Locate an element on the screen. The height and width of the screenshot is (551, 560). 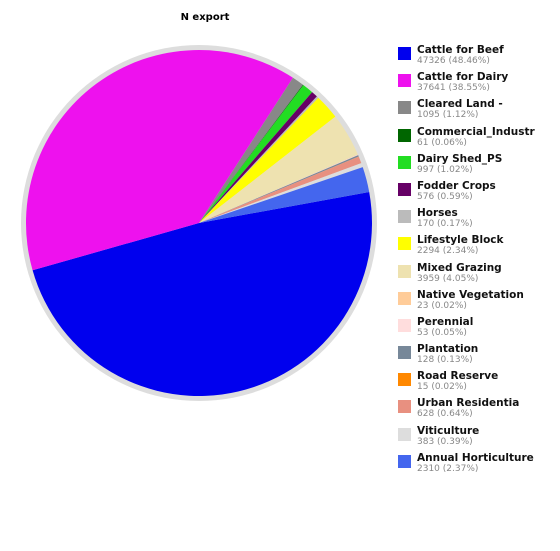
legend-item: Commercial_Industr 61 (0.06%) is located at coordinates (479, 139).